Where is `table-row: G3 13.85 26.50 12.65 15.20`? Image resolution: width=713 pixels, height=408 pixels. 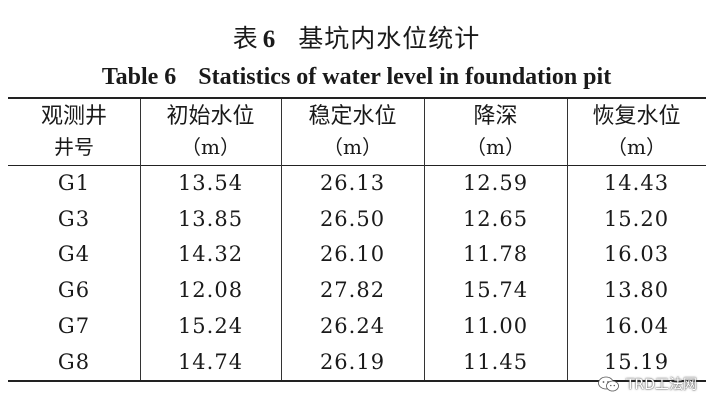
table-row: G3 13.85 26.50 12.65 15.20 is located at coordinates (357, 219).